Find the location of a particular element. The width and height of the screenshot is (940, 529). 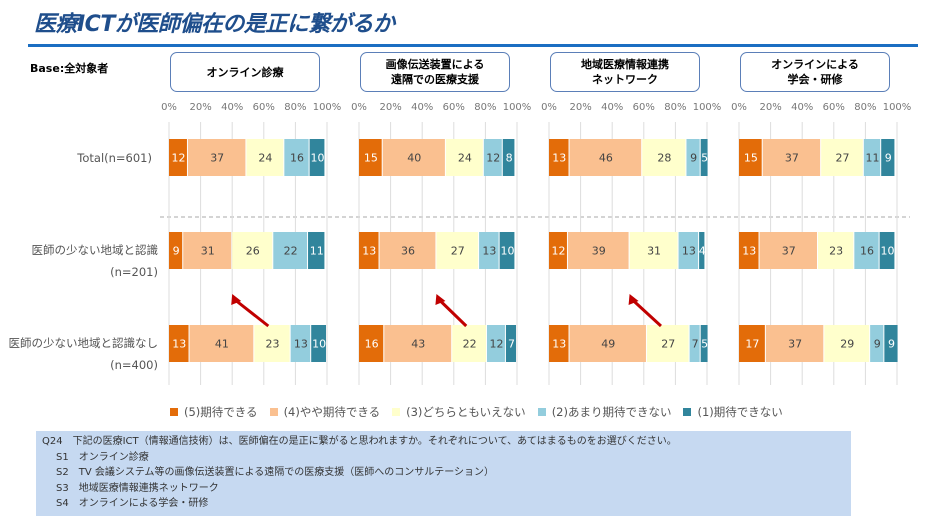

data-label: 23 is located at coordinates (272, 344).